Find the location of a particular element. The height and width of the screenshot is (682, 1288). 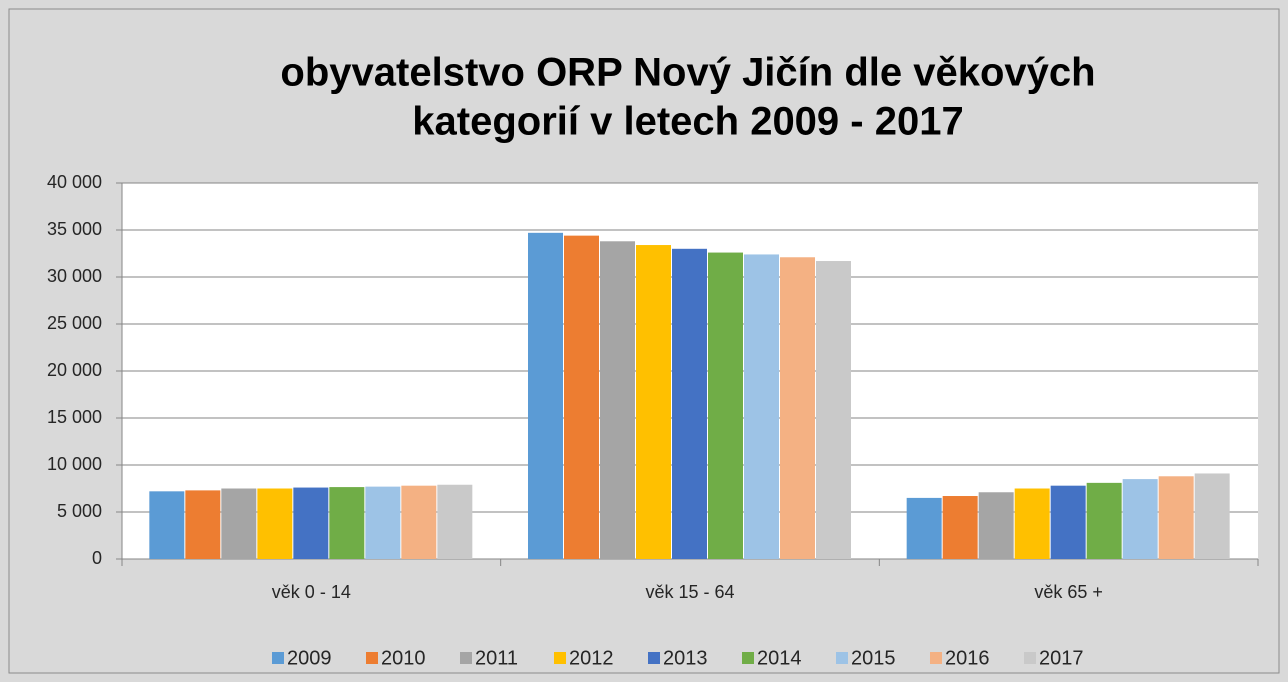

y-tick-label: 25 000 is located at coordinates (74, 323).